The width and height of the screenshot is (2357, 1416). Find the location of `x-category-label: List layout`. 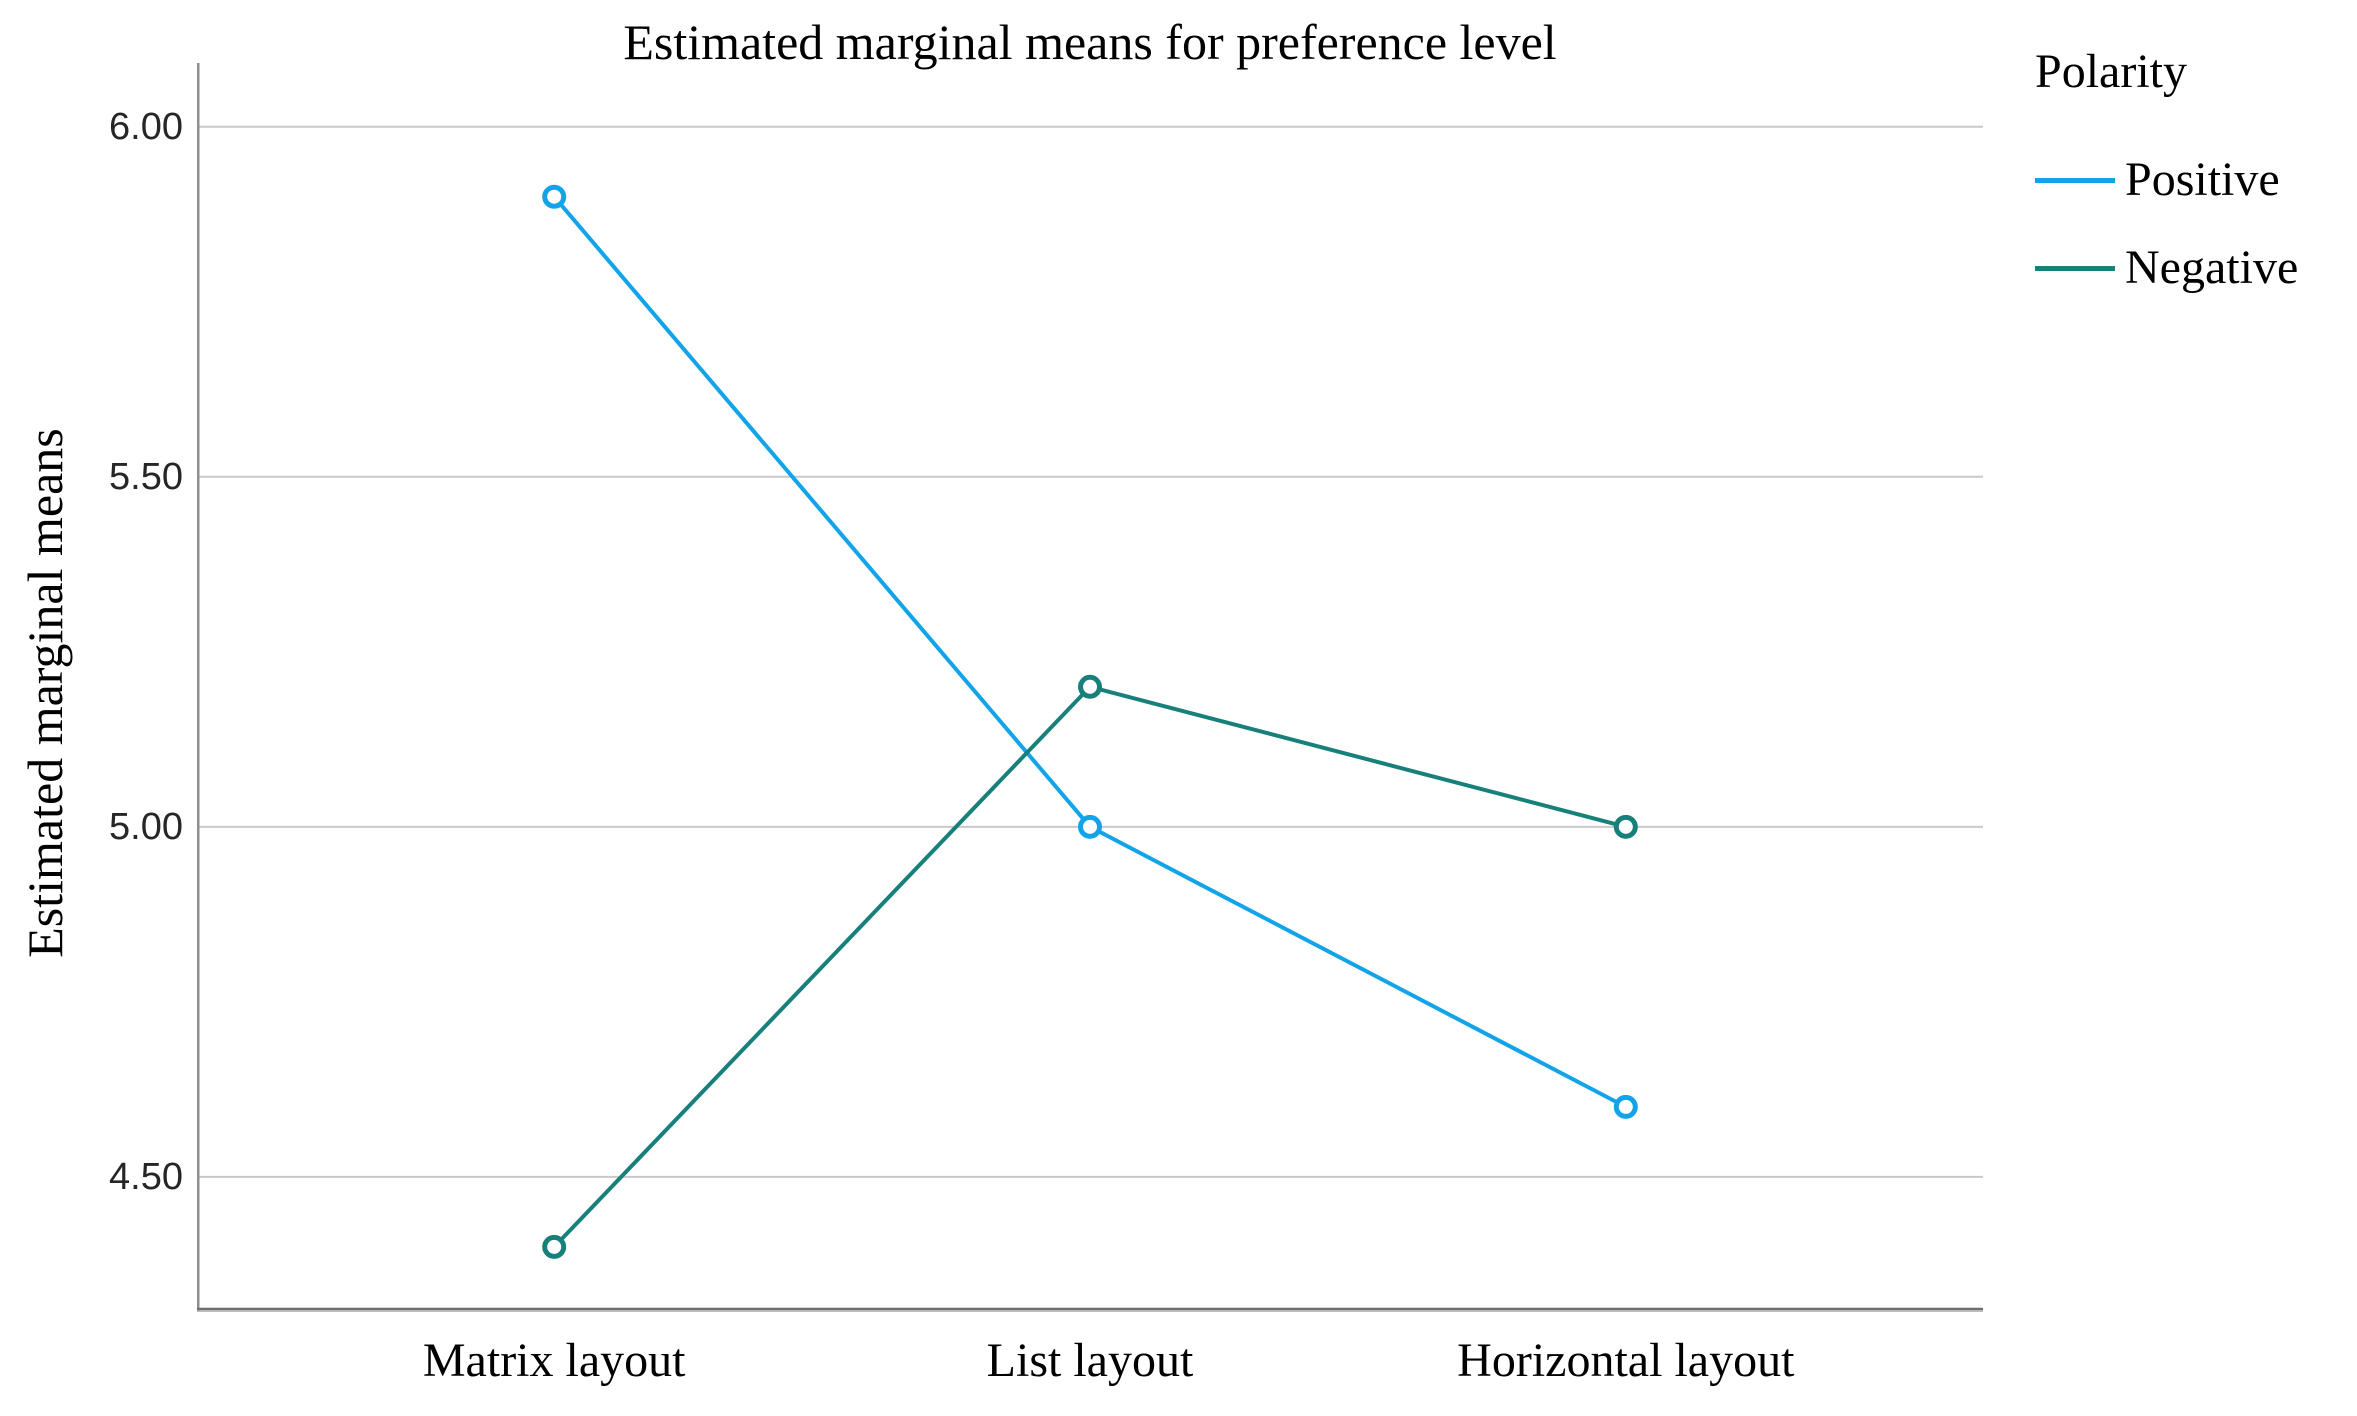

x-category-label: List layout is located at coordinates (1090, 1360).